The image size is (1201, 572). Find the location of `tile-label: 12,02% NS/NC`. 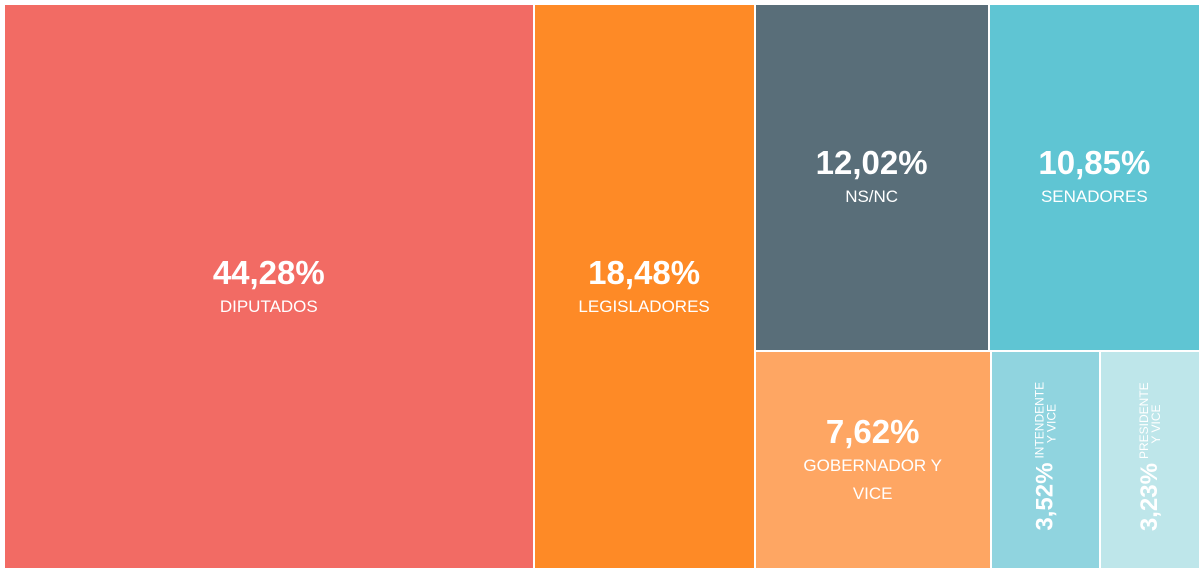

tile-label: 12,02% NS/NC is located at coordinates (872, 177).